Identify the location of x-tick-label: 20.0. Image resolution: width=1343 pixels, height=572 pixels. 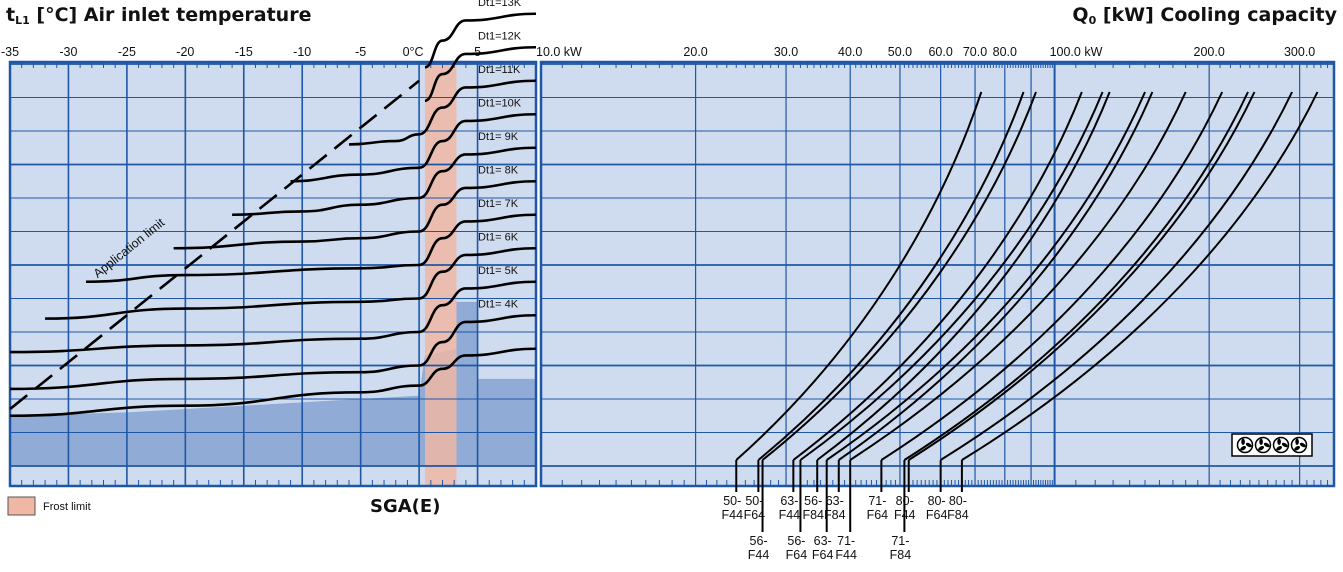
(695, 52).